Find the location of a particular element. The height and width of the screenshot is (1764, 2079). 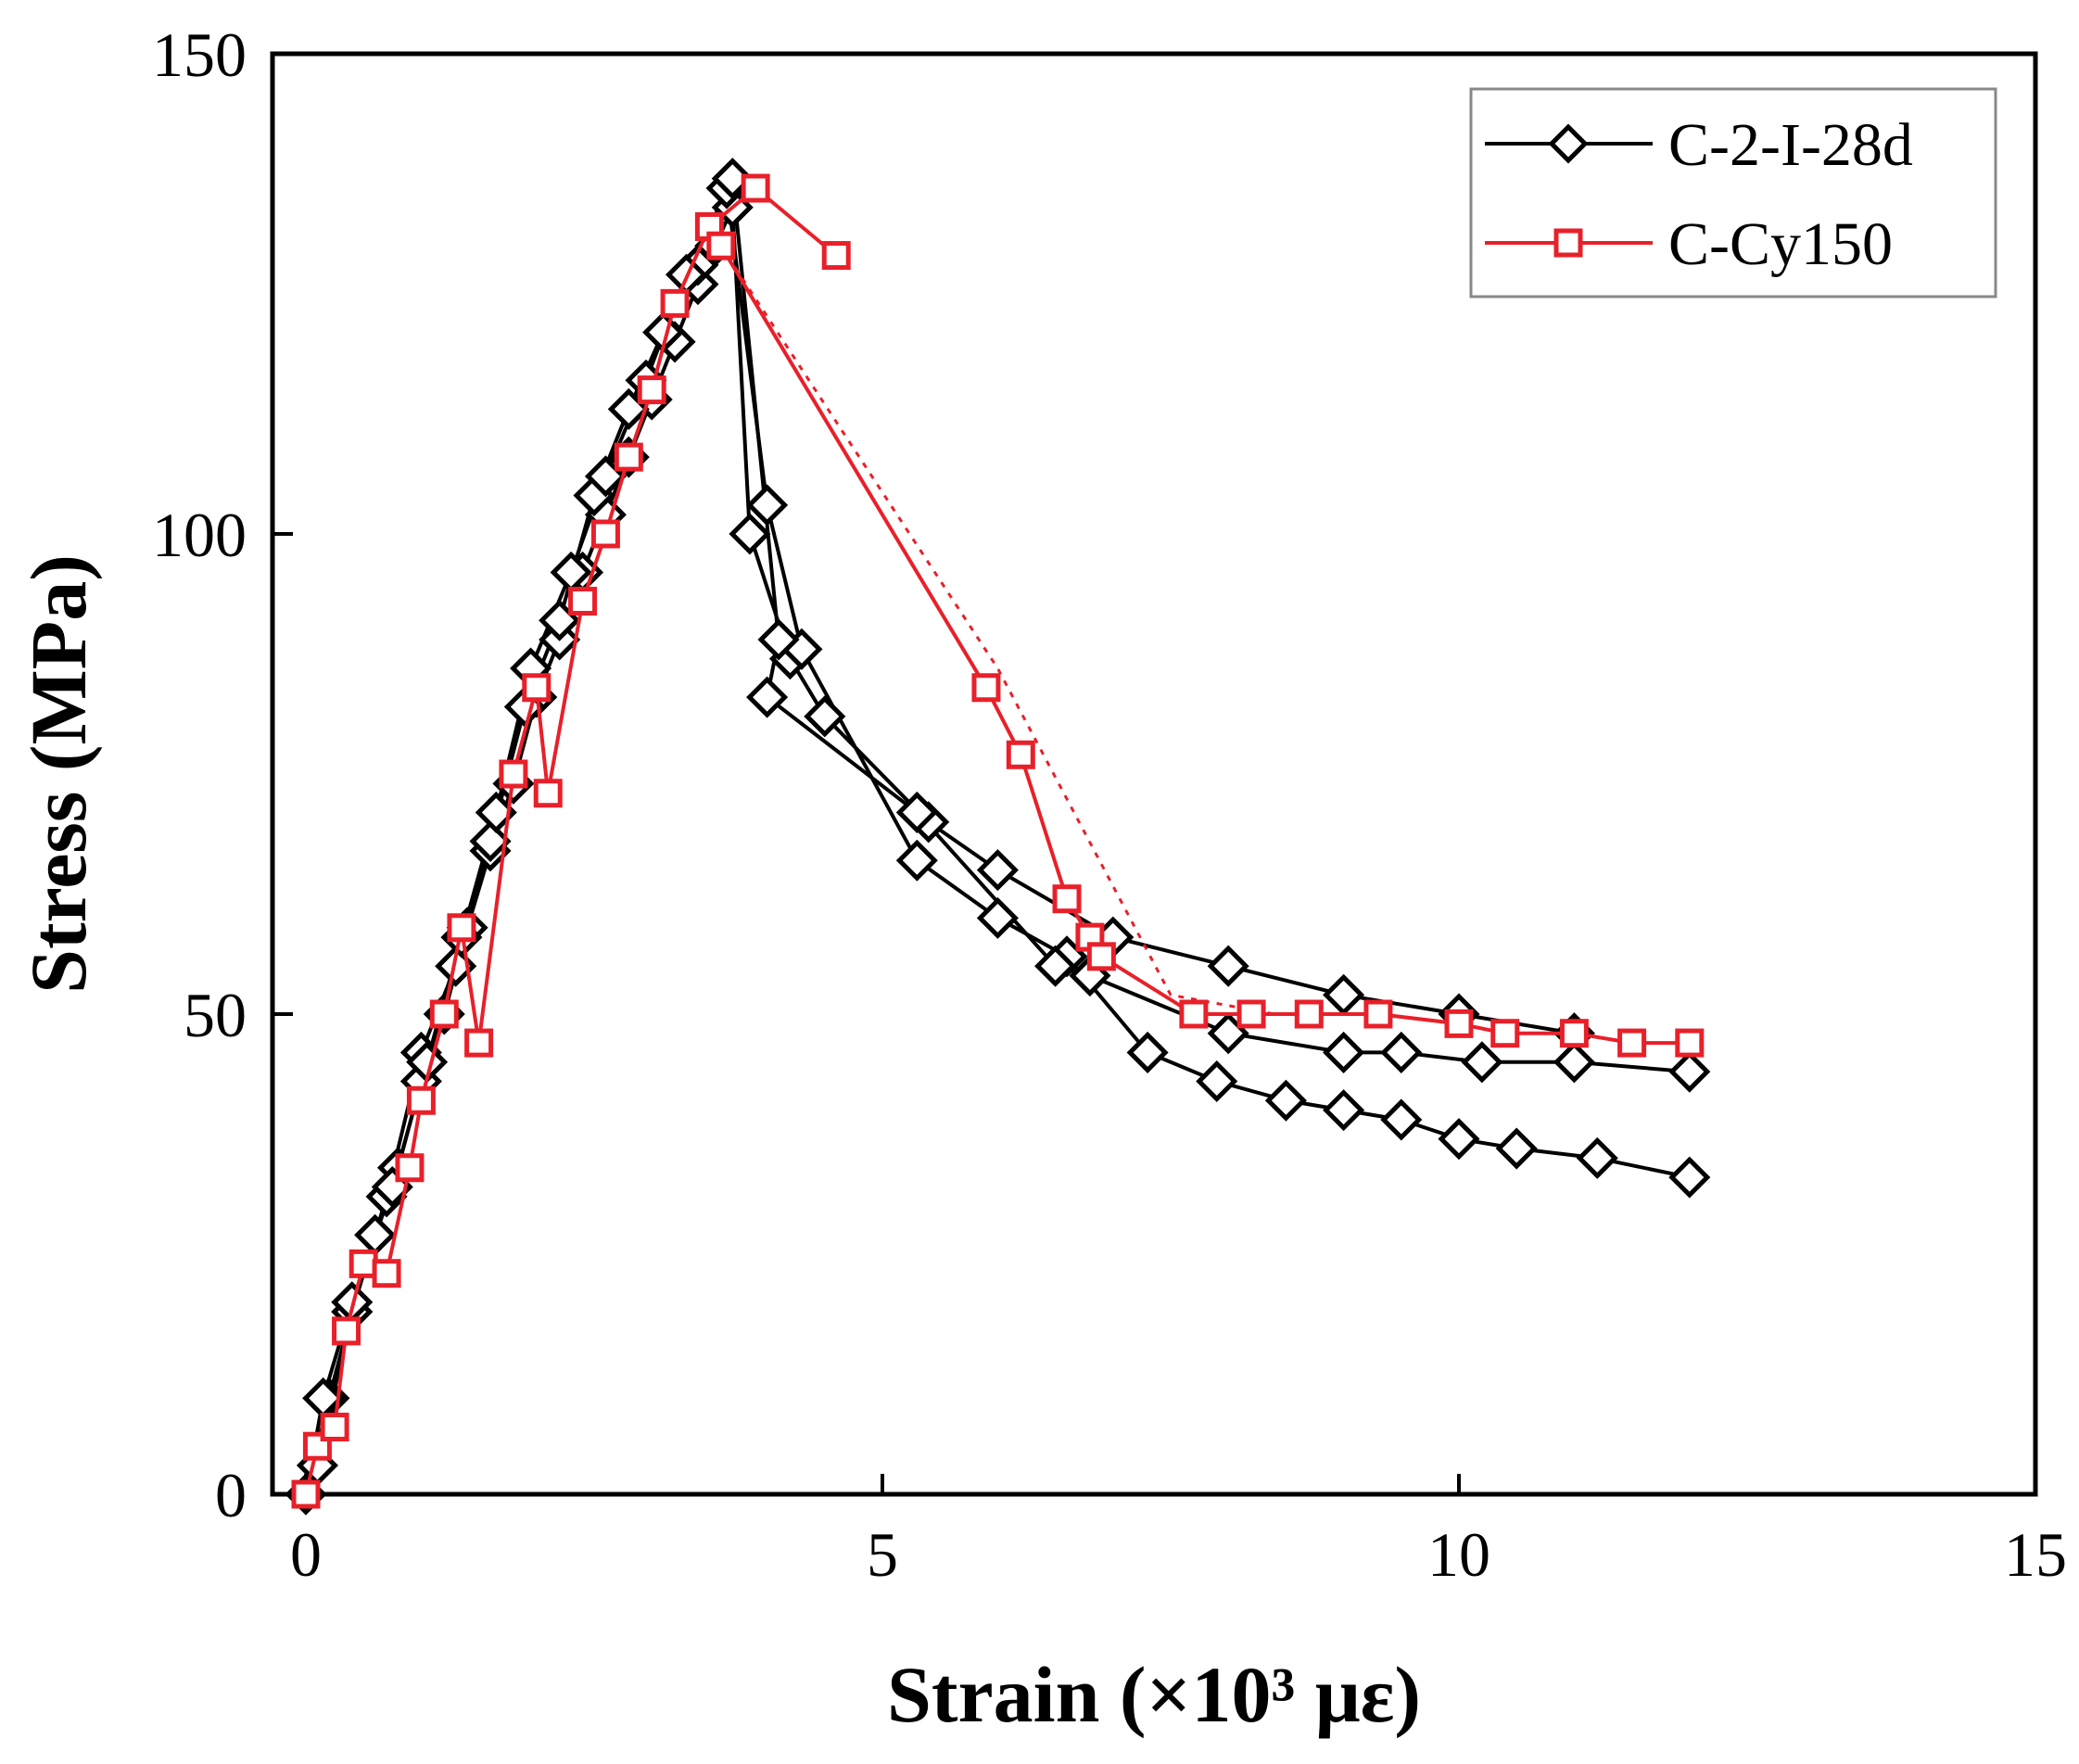

x-tick-label: 10 is located at coordinates (1458, 1554).